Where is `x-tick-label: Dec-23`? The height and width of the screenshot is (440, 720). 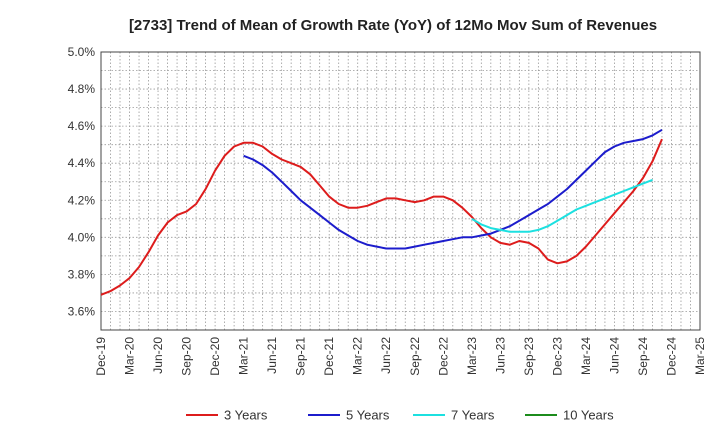
x-tick-label: Dec-23 is located at coordinates (557, 356).